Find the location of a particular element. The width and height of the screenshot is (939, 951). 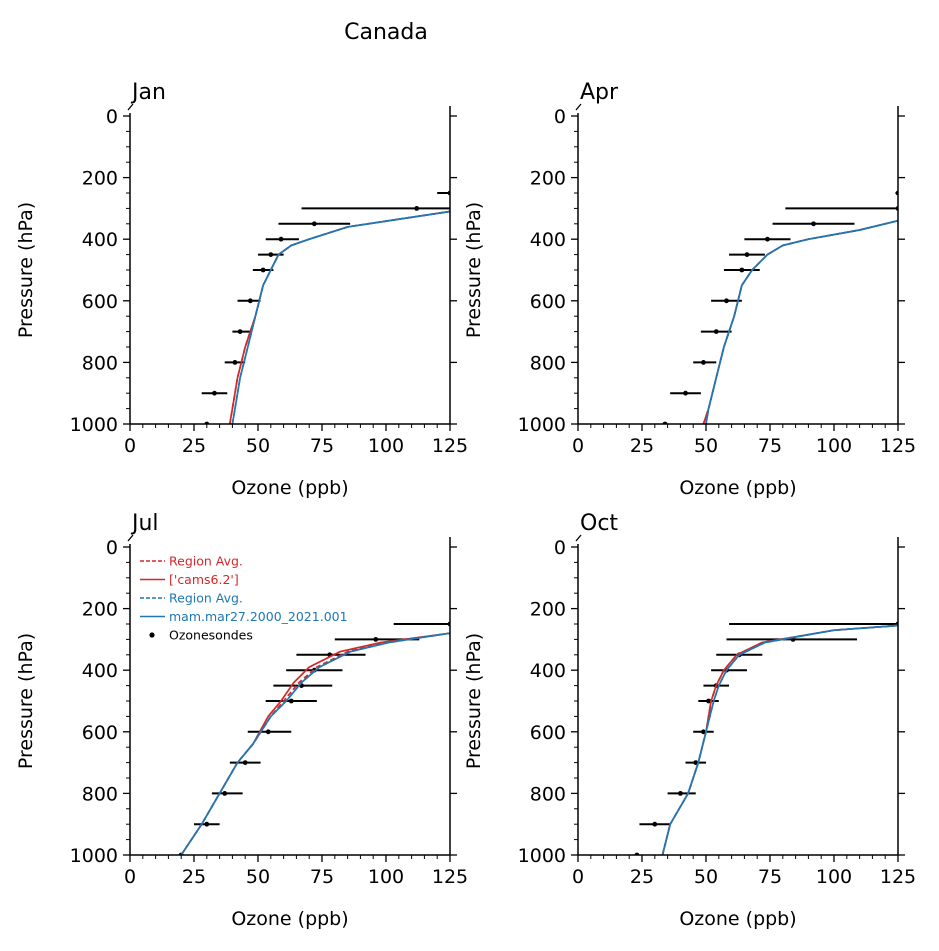

panel-title: Jul is located at coordinates (144, 523).